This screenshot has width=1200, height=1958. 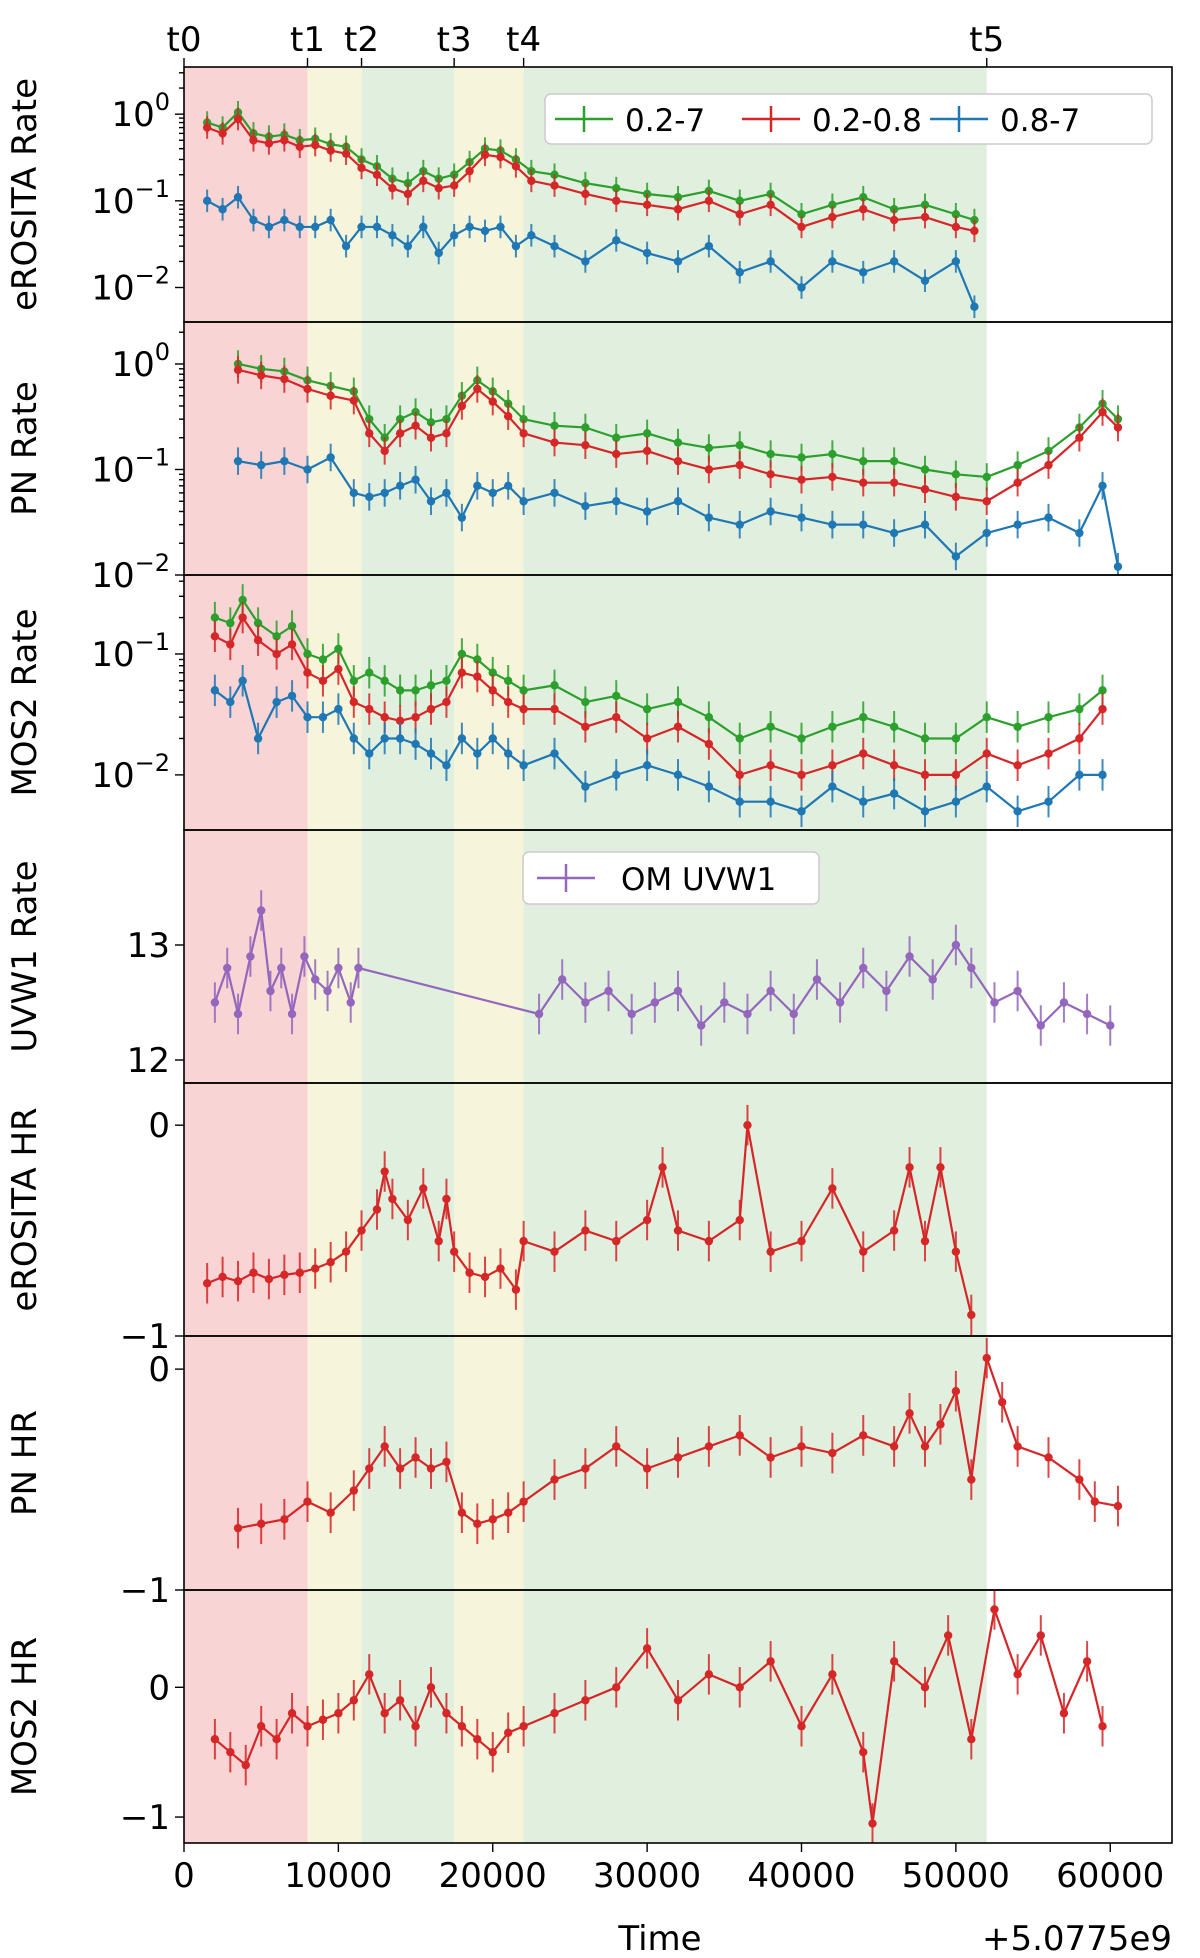 What do you see at coordinates (848, 119) in the screenshot?
I see `legend-erosita-rate: 0.2-7 0.2-0.8 0.8-7` at bounding box center [848, 119].